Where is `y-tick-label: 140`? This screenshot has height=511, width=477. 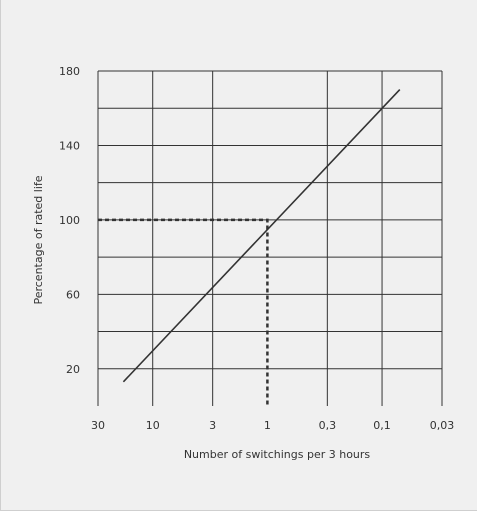
y-tick-label: 140 is located at coordinates (69, 145).